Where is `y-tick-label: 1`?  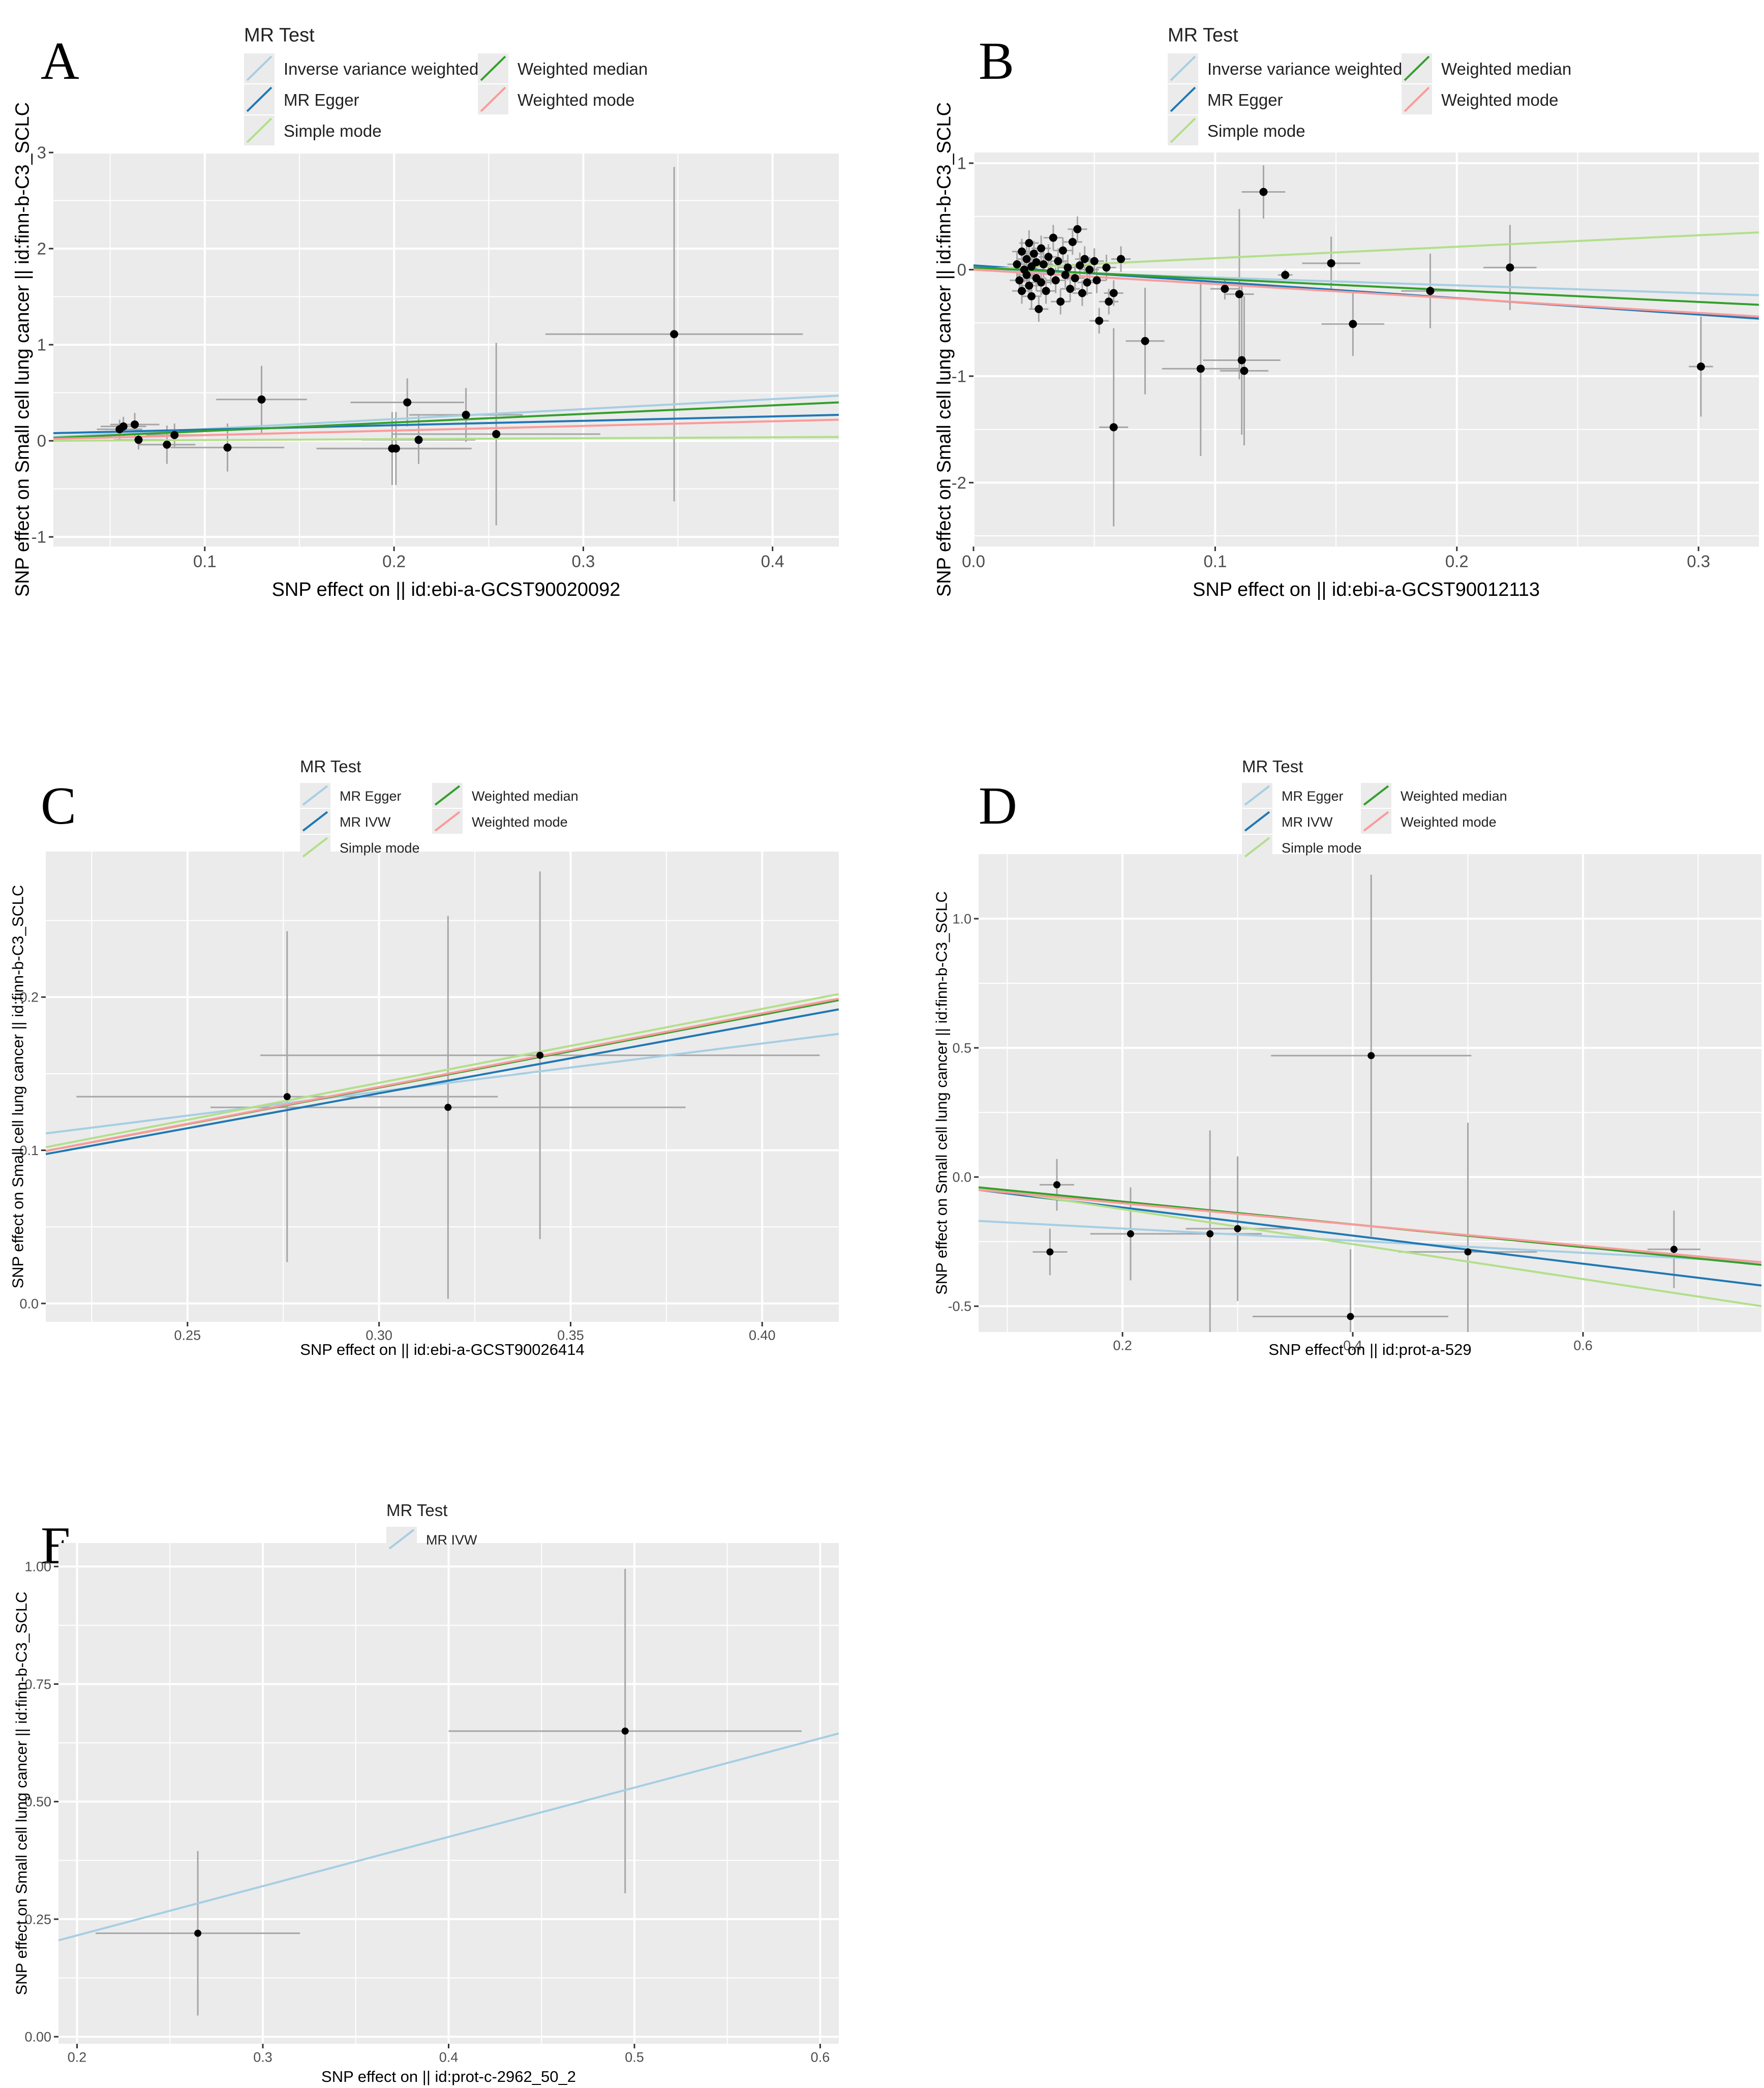 y-tick-label: 1 is located at coordinates (961, 163).